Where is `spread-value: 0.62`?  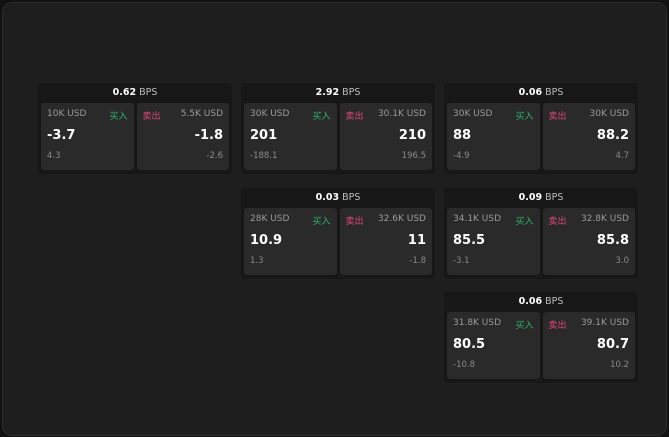
spread-value: 0.62 is located at coordinates (124, 92).